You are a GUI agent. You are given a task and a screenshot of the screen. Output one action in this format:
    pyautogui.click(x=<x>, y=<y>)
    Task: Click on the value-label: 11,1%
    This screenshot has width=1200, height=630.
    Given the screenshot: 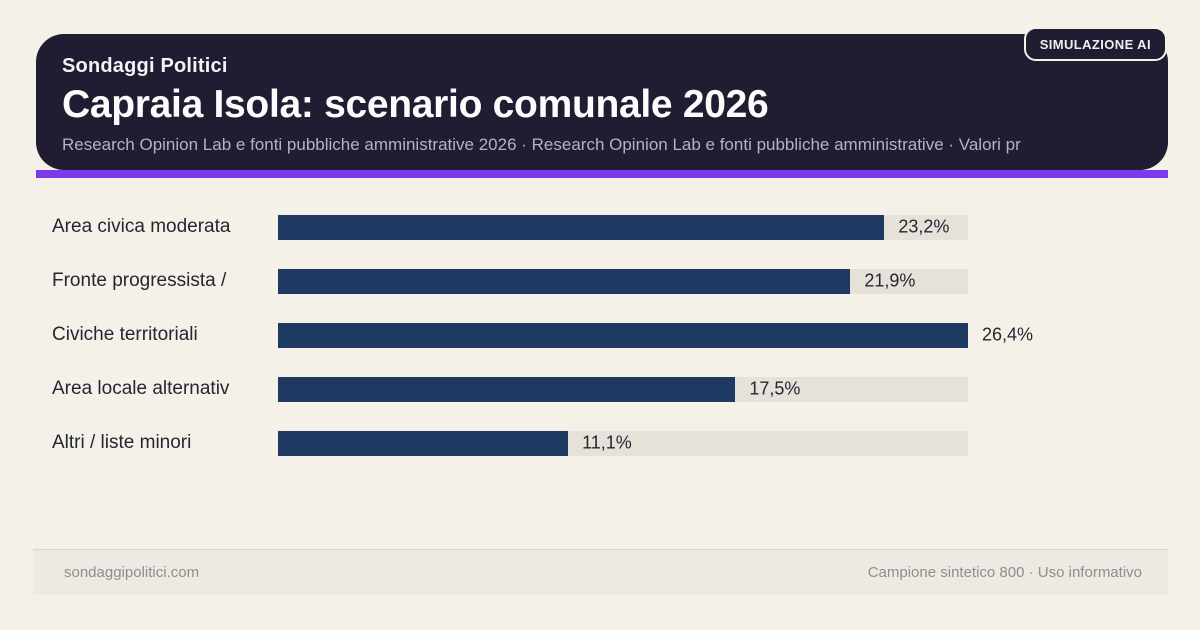 What is the action you would take?
    pyautogui.click(x=607, y=442)
    